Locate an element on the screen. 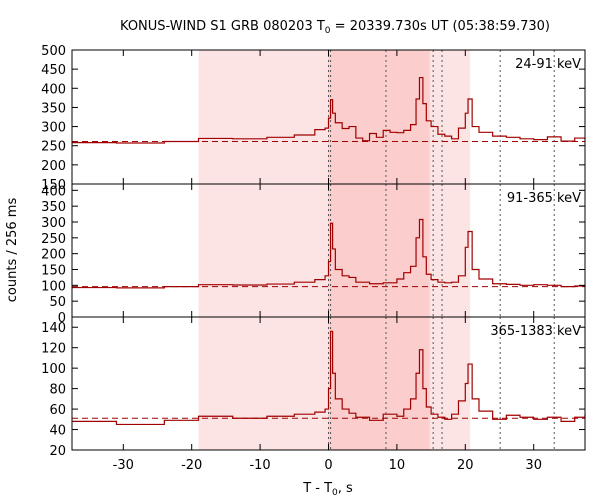 The width and height of the screenshot is (600, 500). y-tick-label: 120 is located at coordinates (53, 349).